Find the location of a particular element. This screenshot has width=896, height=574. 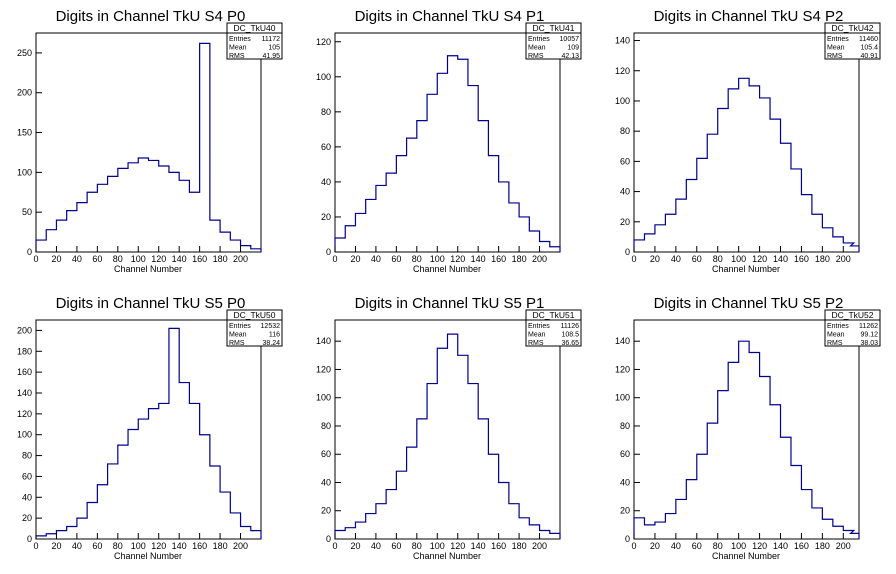

stats-box: DC_TkU51 Entries 11126 Mean 108.5 RMS 36.65 is located at coordinates (553, 328).